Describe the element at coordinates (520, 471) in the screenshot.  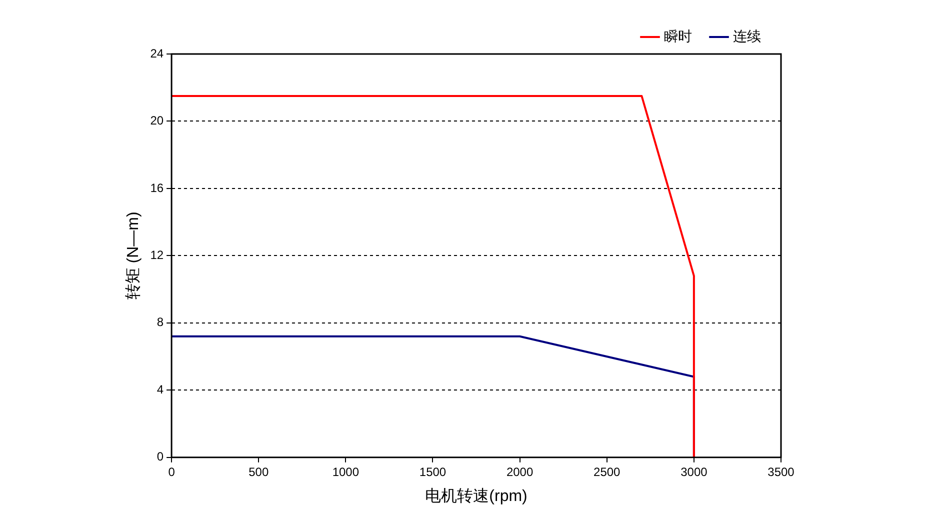
I see `x-tick-label: 2000` at that location.